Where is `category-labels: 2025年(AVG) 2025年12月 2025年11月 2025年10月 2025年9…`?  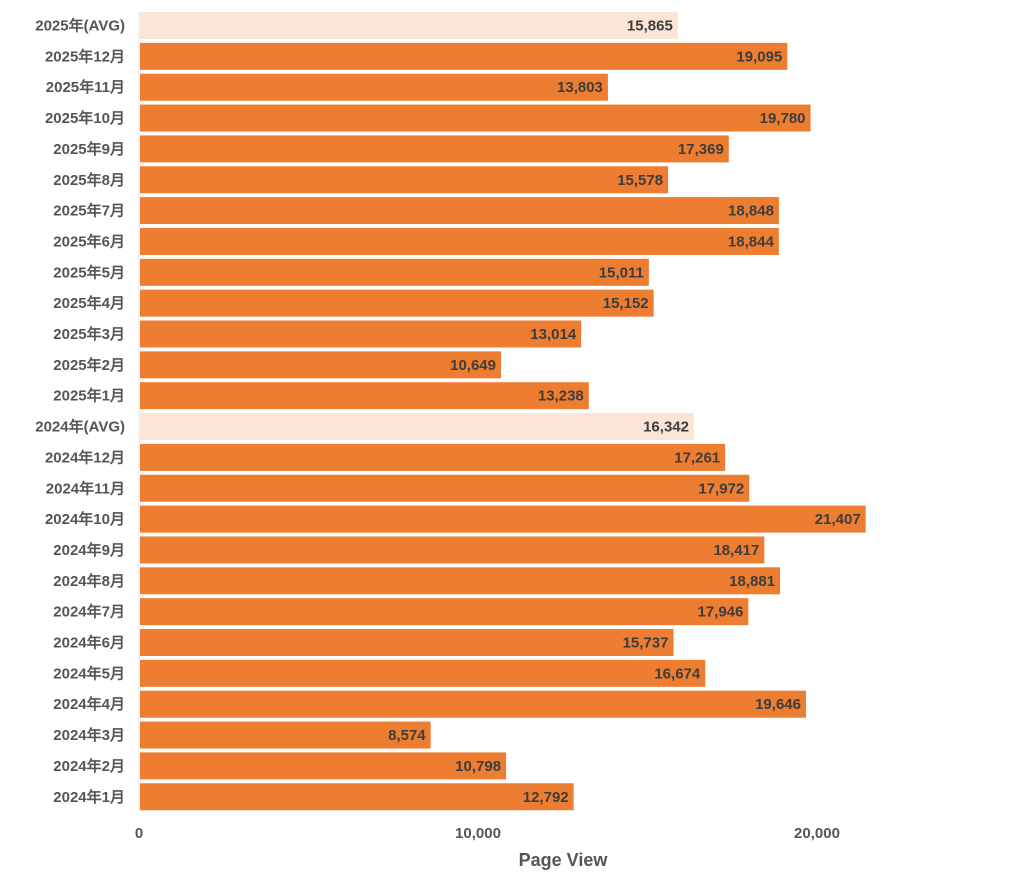 category-labels: 2025年(AVG) 2025年12月 2025年11月 2025年10月 2025年9… is located at coordinates (80, 411).